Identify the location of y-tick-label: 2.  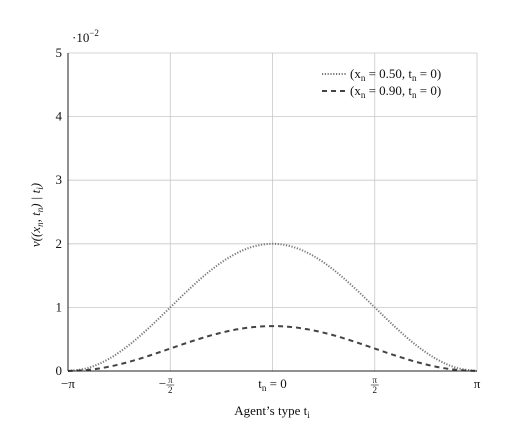
(59, 243).